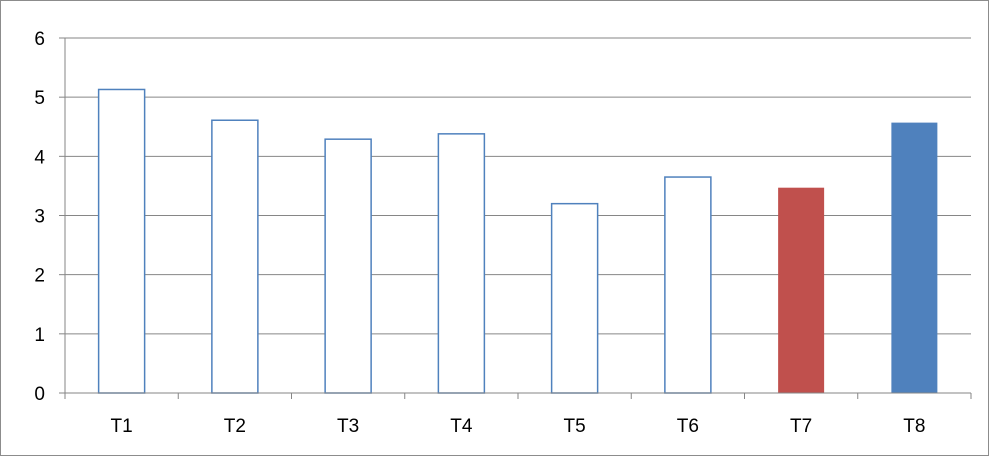 The image size is (989, 457). I want to click on bar-t7, so click(801, 290).